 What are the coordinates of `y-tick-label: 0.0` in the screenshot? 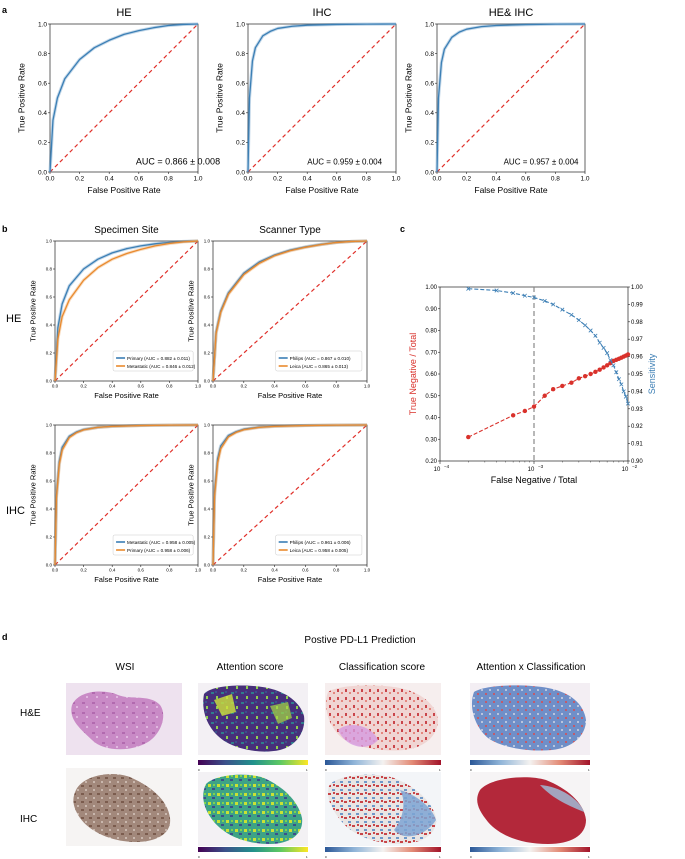 It's located at (49, 381).